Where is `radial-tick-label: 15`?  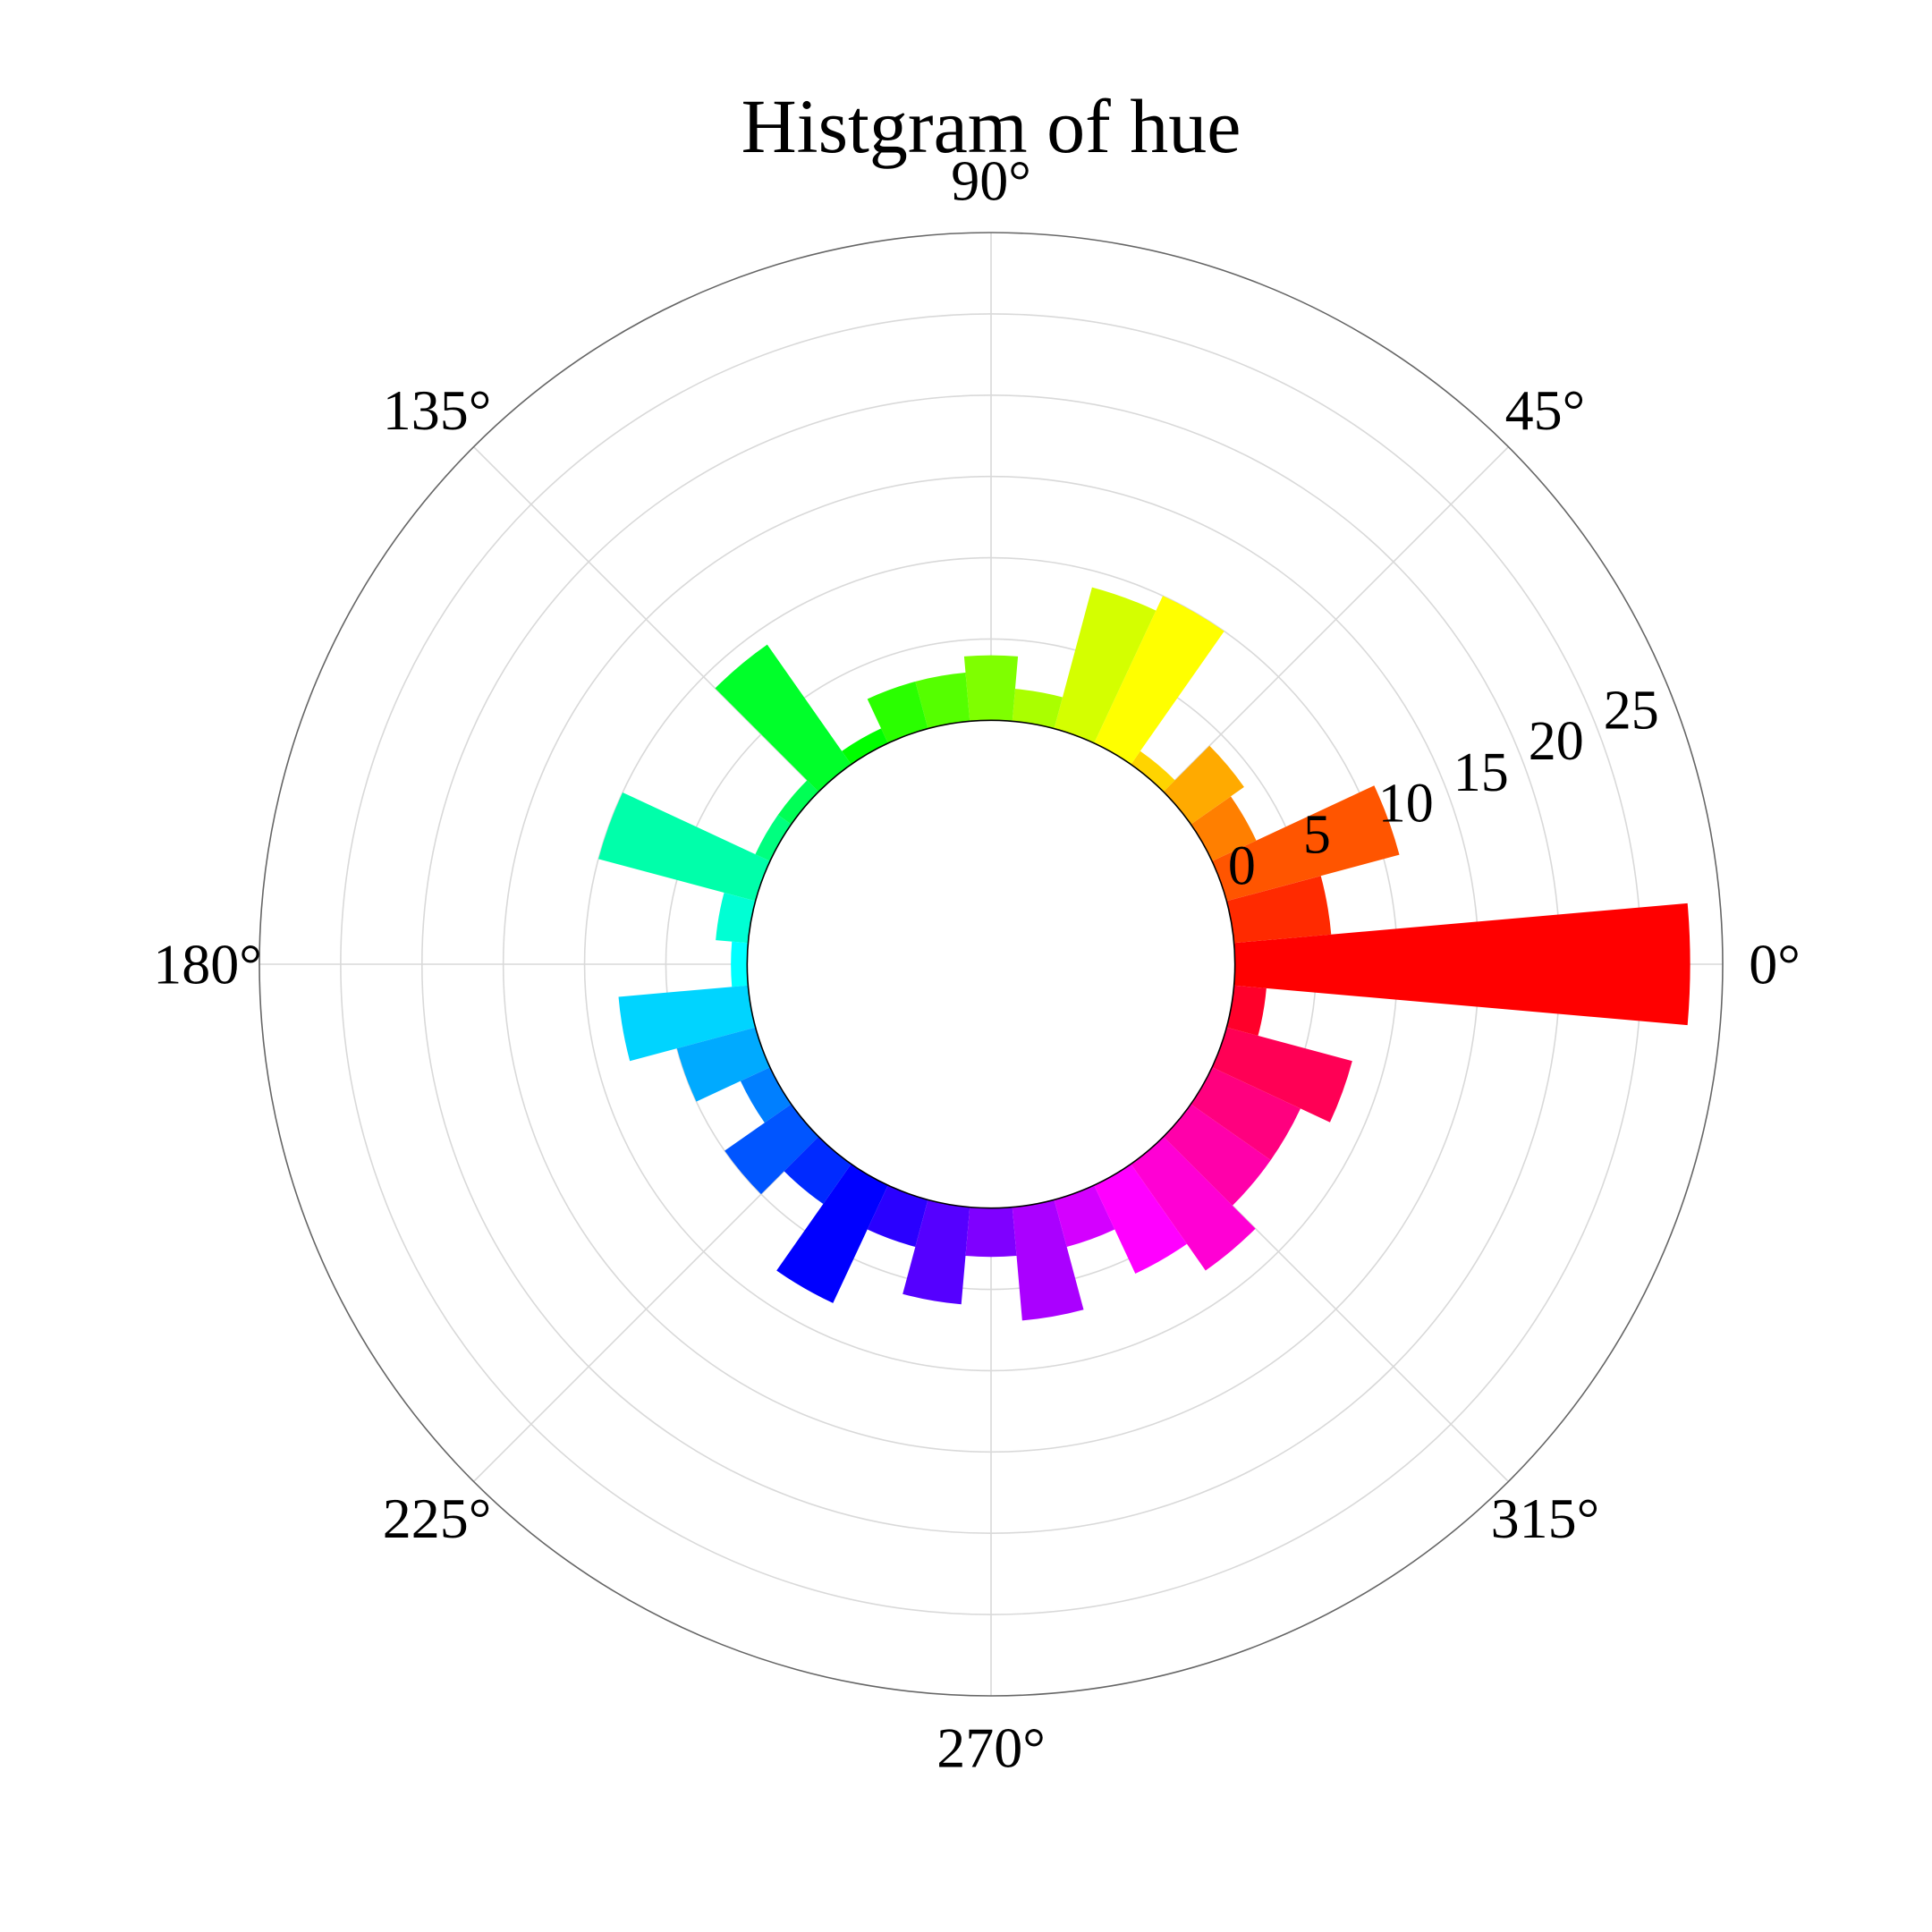 radial-tick-label: 15 is located at coordinates (1481, 772).